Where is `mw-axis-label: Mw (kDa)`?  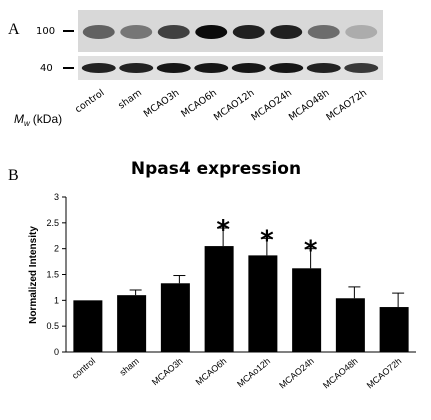
mw-axis-label: Mw (kDa) is located at coordinates (38, 120).